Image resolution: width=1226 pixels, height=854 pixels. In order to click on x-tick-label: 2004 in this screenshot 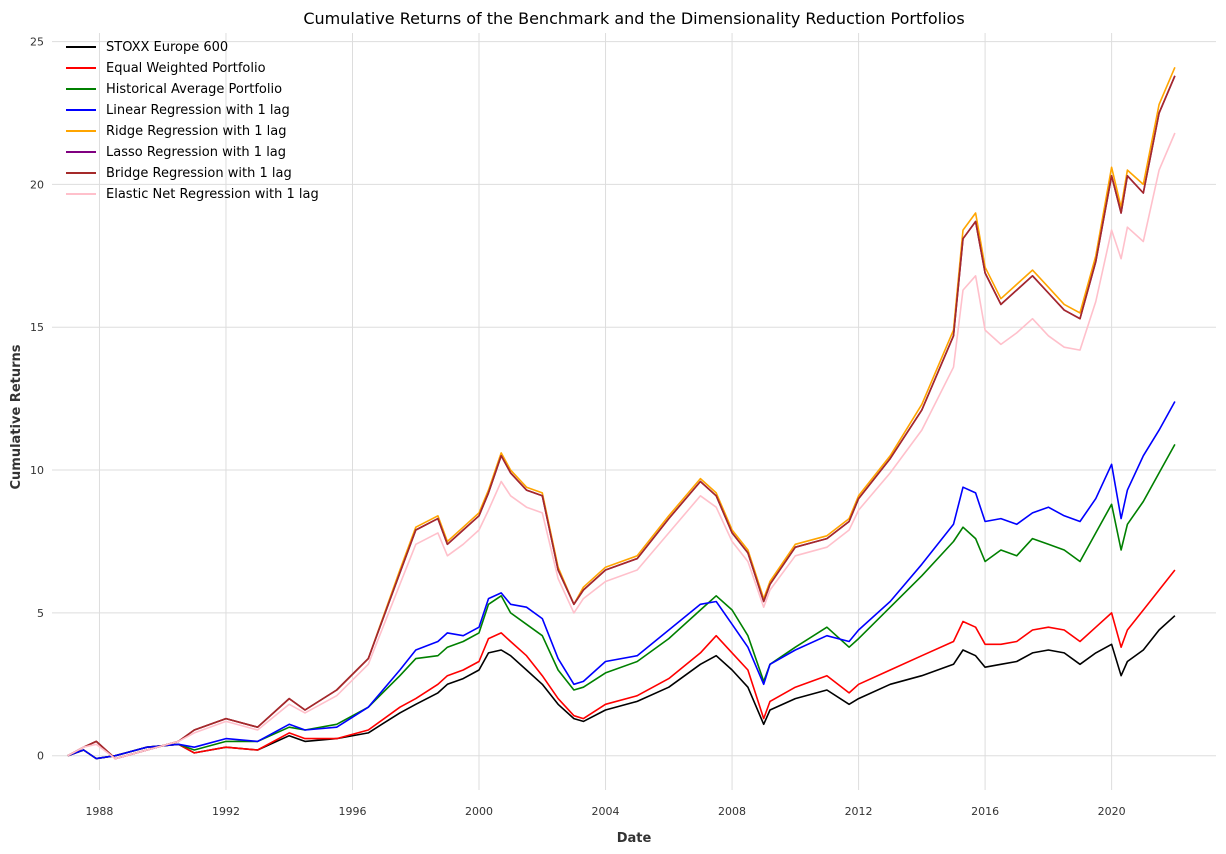, I will do `click(606, 811)`.